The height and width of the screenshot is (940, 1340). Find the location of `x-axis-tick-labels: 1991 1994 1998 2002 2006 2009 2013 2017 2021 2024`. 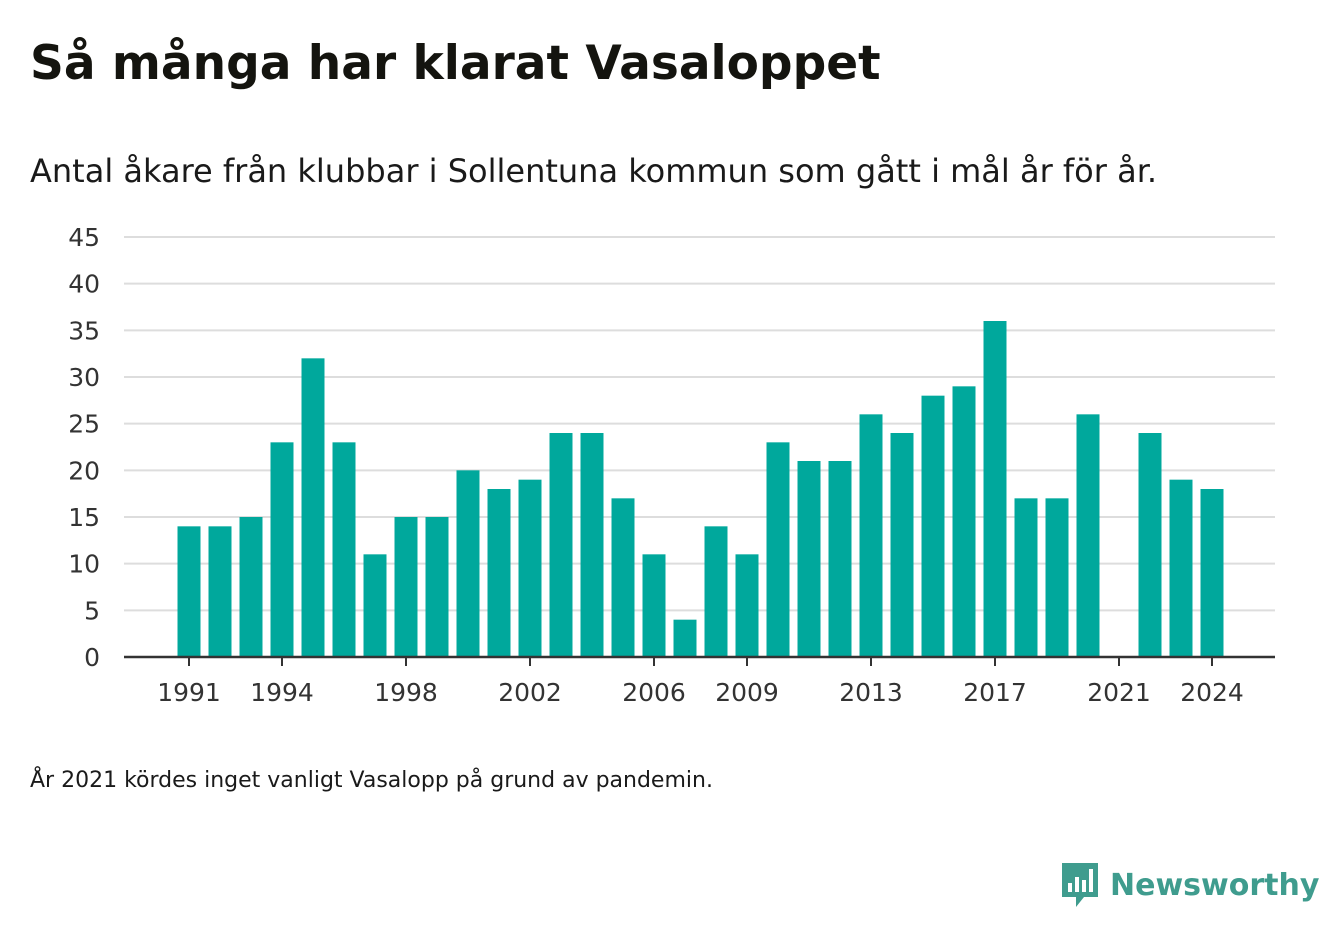

x-axis-tick-labels: 1991 1994 1998 2002 2006 2009 2013 2017 2021 2024 is located at coordinates (700, 692).